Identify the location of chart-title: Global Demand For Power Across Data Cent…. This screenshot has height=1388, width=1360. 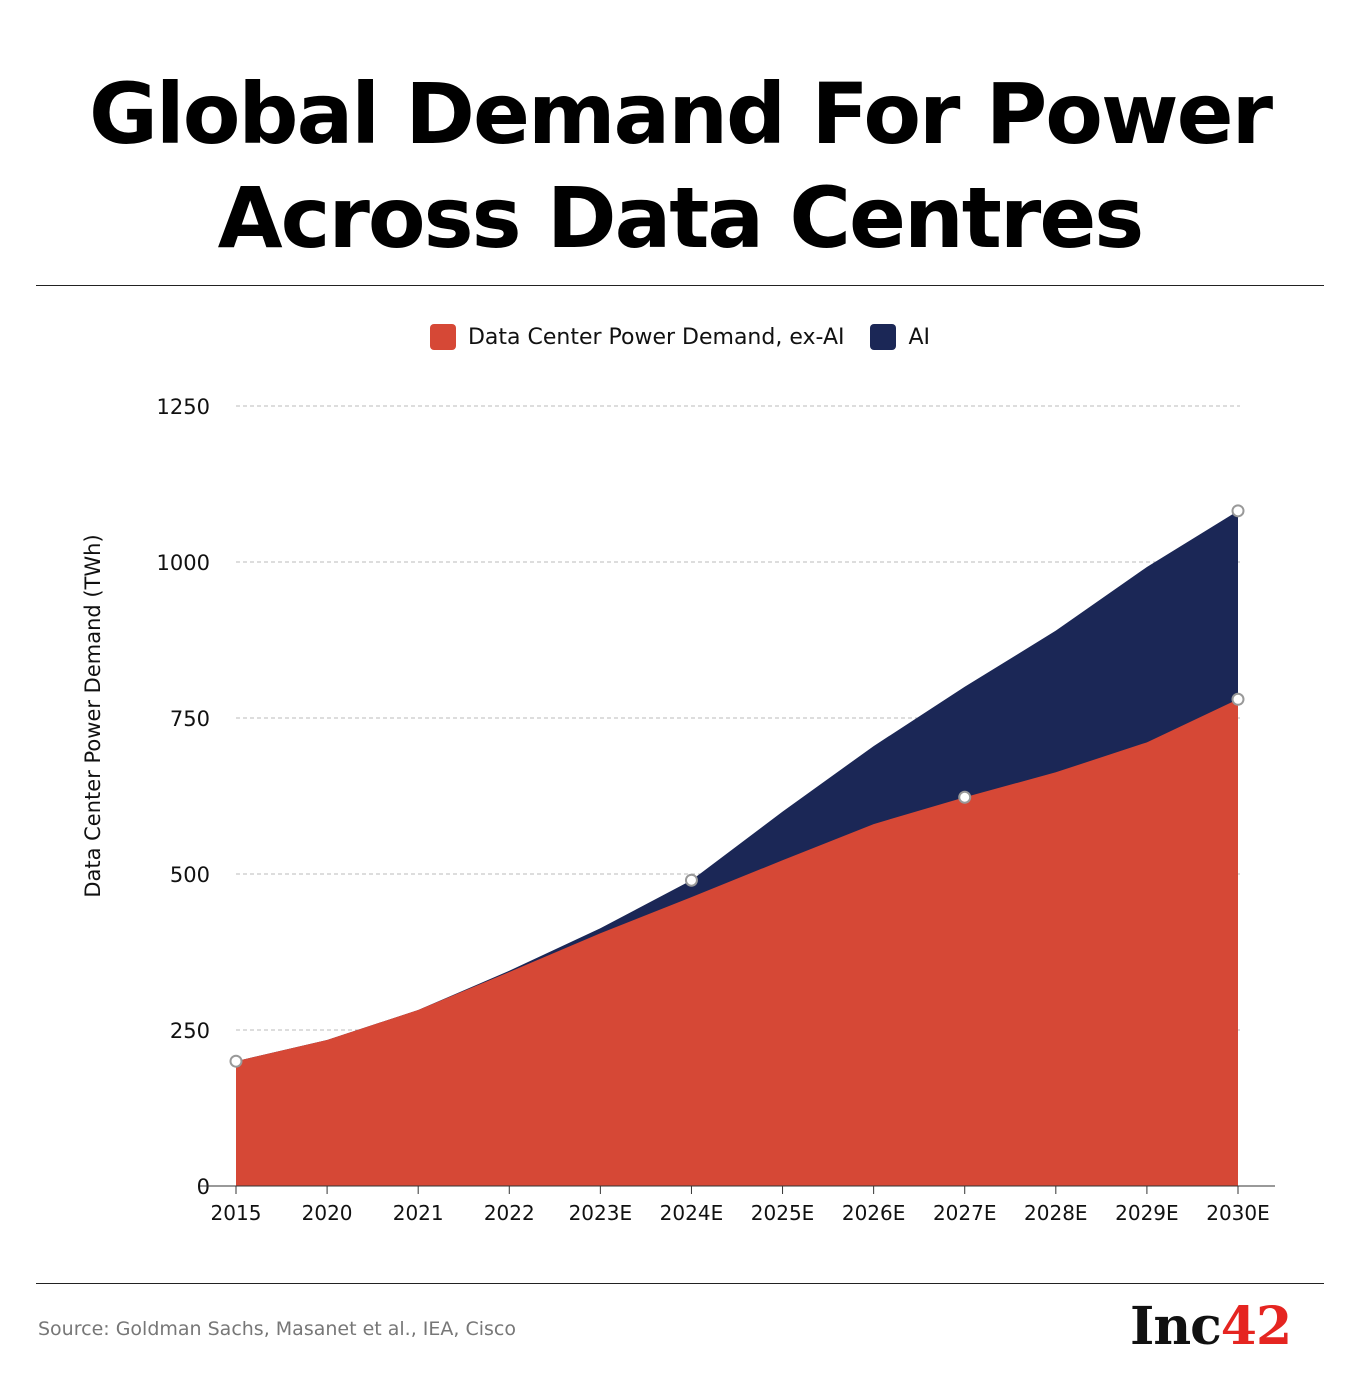
(680, 166).